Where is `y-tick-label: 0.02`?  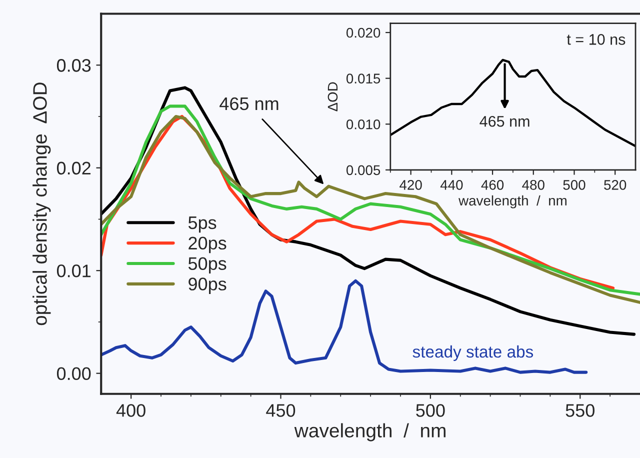
y-tick-label: 0.02 is located at coordinates (73, 168).